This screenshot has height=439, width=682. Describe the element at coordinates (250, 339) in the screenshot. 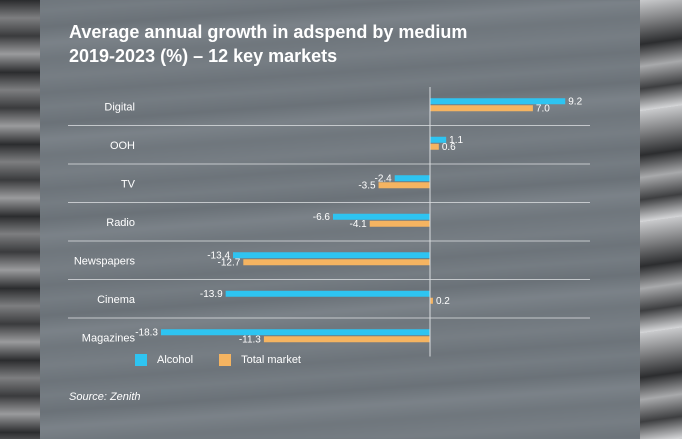

I see `value-label-total-market-magazines: -11.3` at that location.